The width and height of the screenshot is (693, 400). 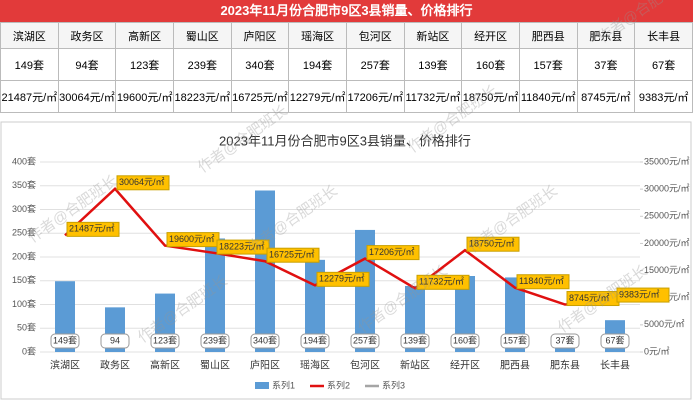 I want to click on x-tick-label: 滨湖区, so click(x=65, y=365).